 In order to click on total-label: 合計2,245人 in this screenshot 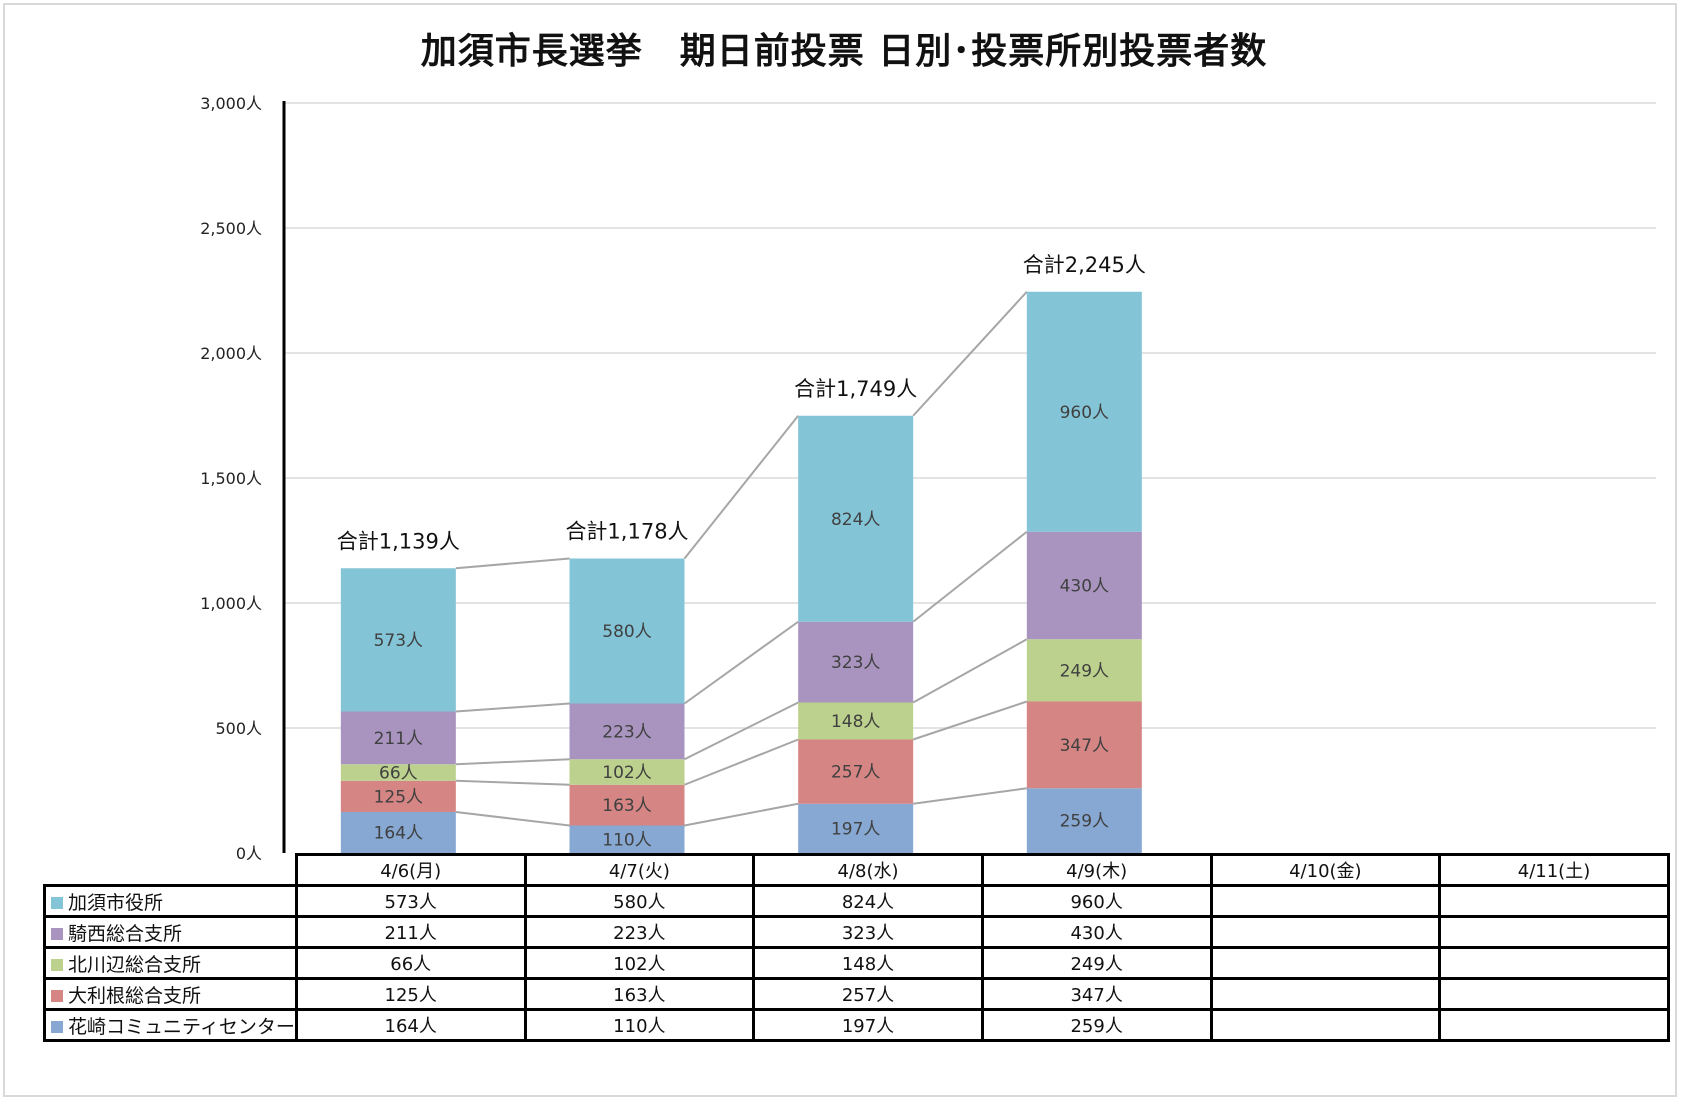, I will do `click(1084, 265)`.